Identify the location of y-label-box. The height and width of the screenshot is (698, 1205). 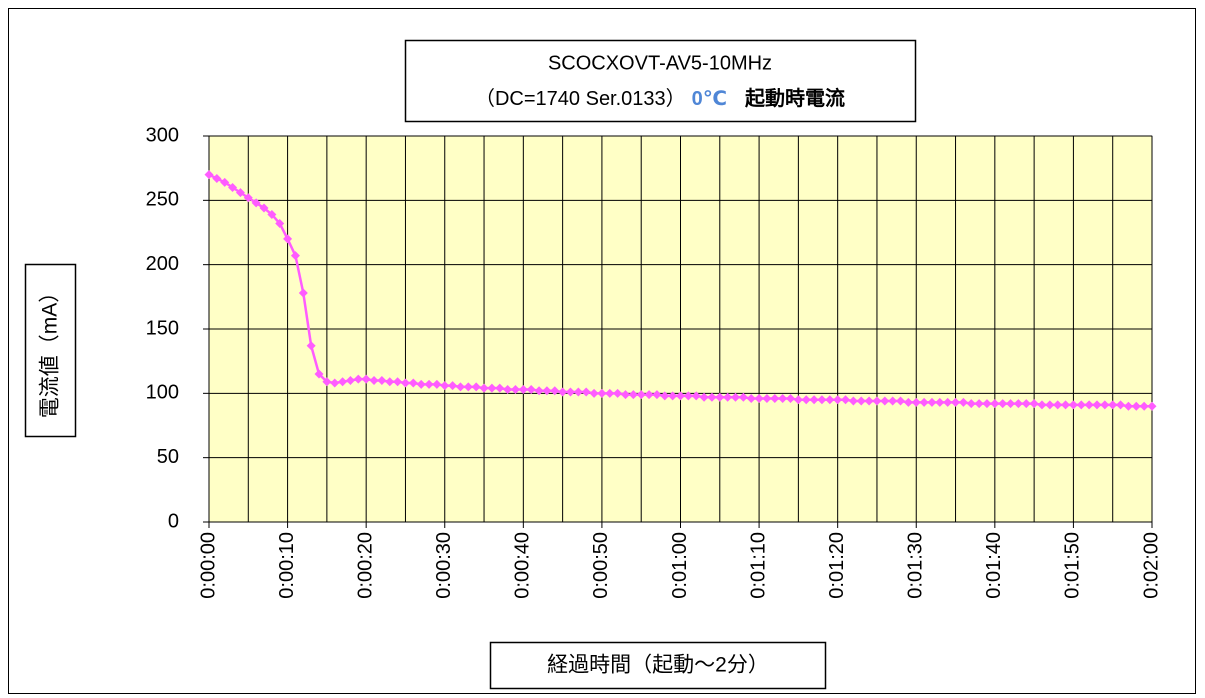
(50, 350).